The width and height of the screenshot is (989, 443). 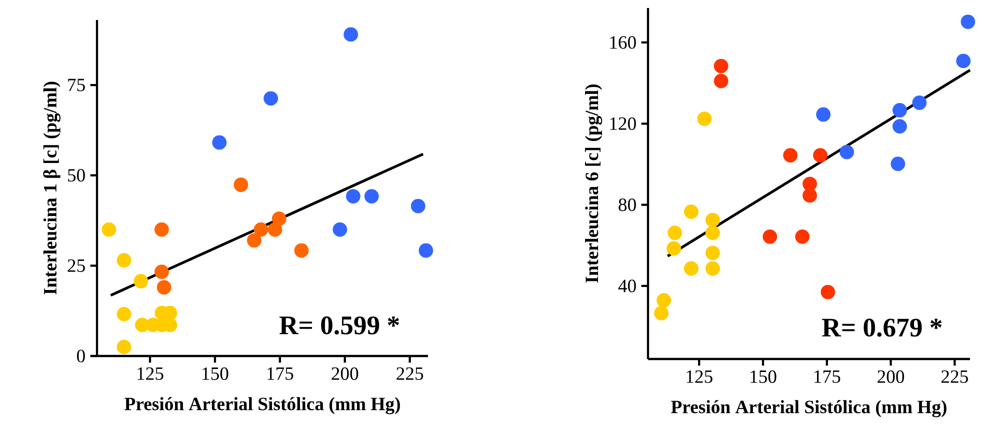 I want to click on annotation: R= 0.679 *, so click(x=882, y=327).